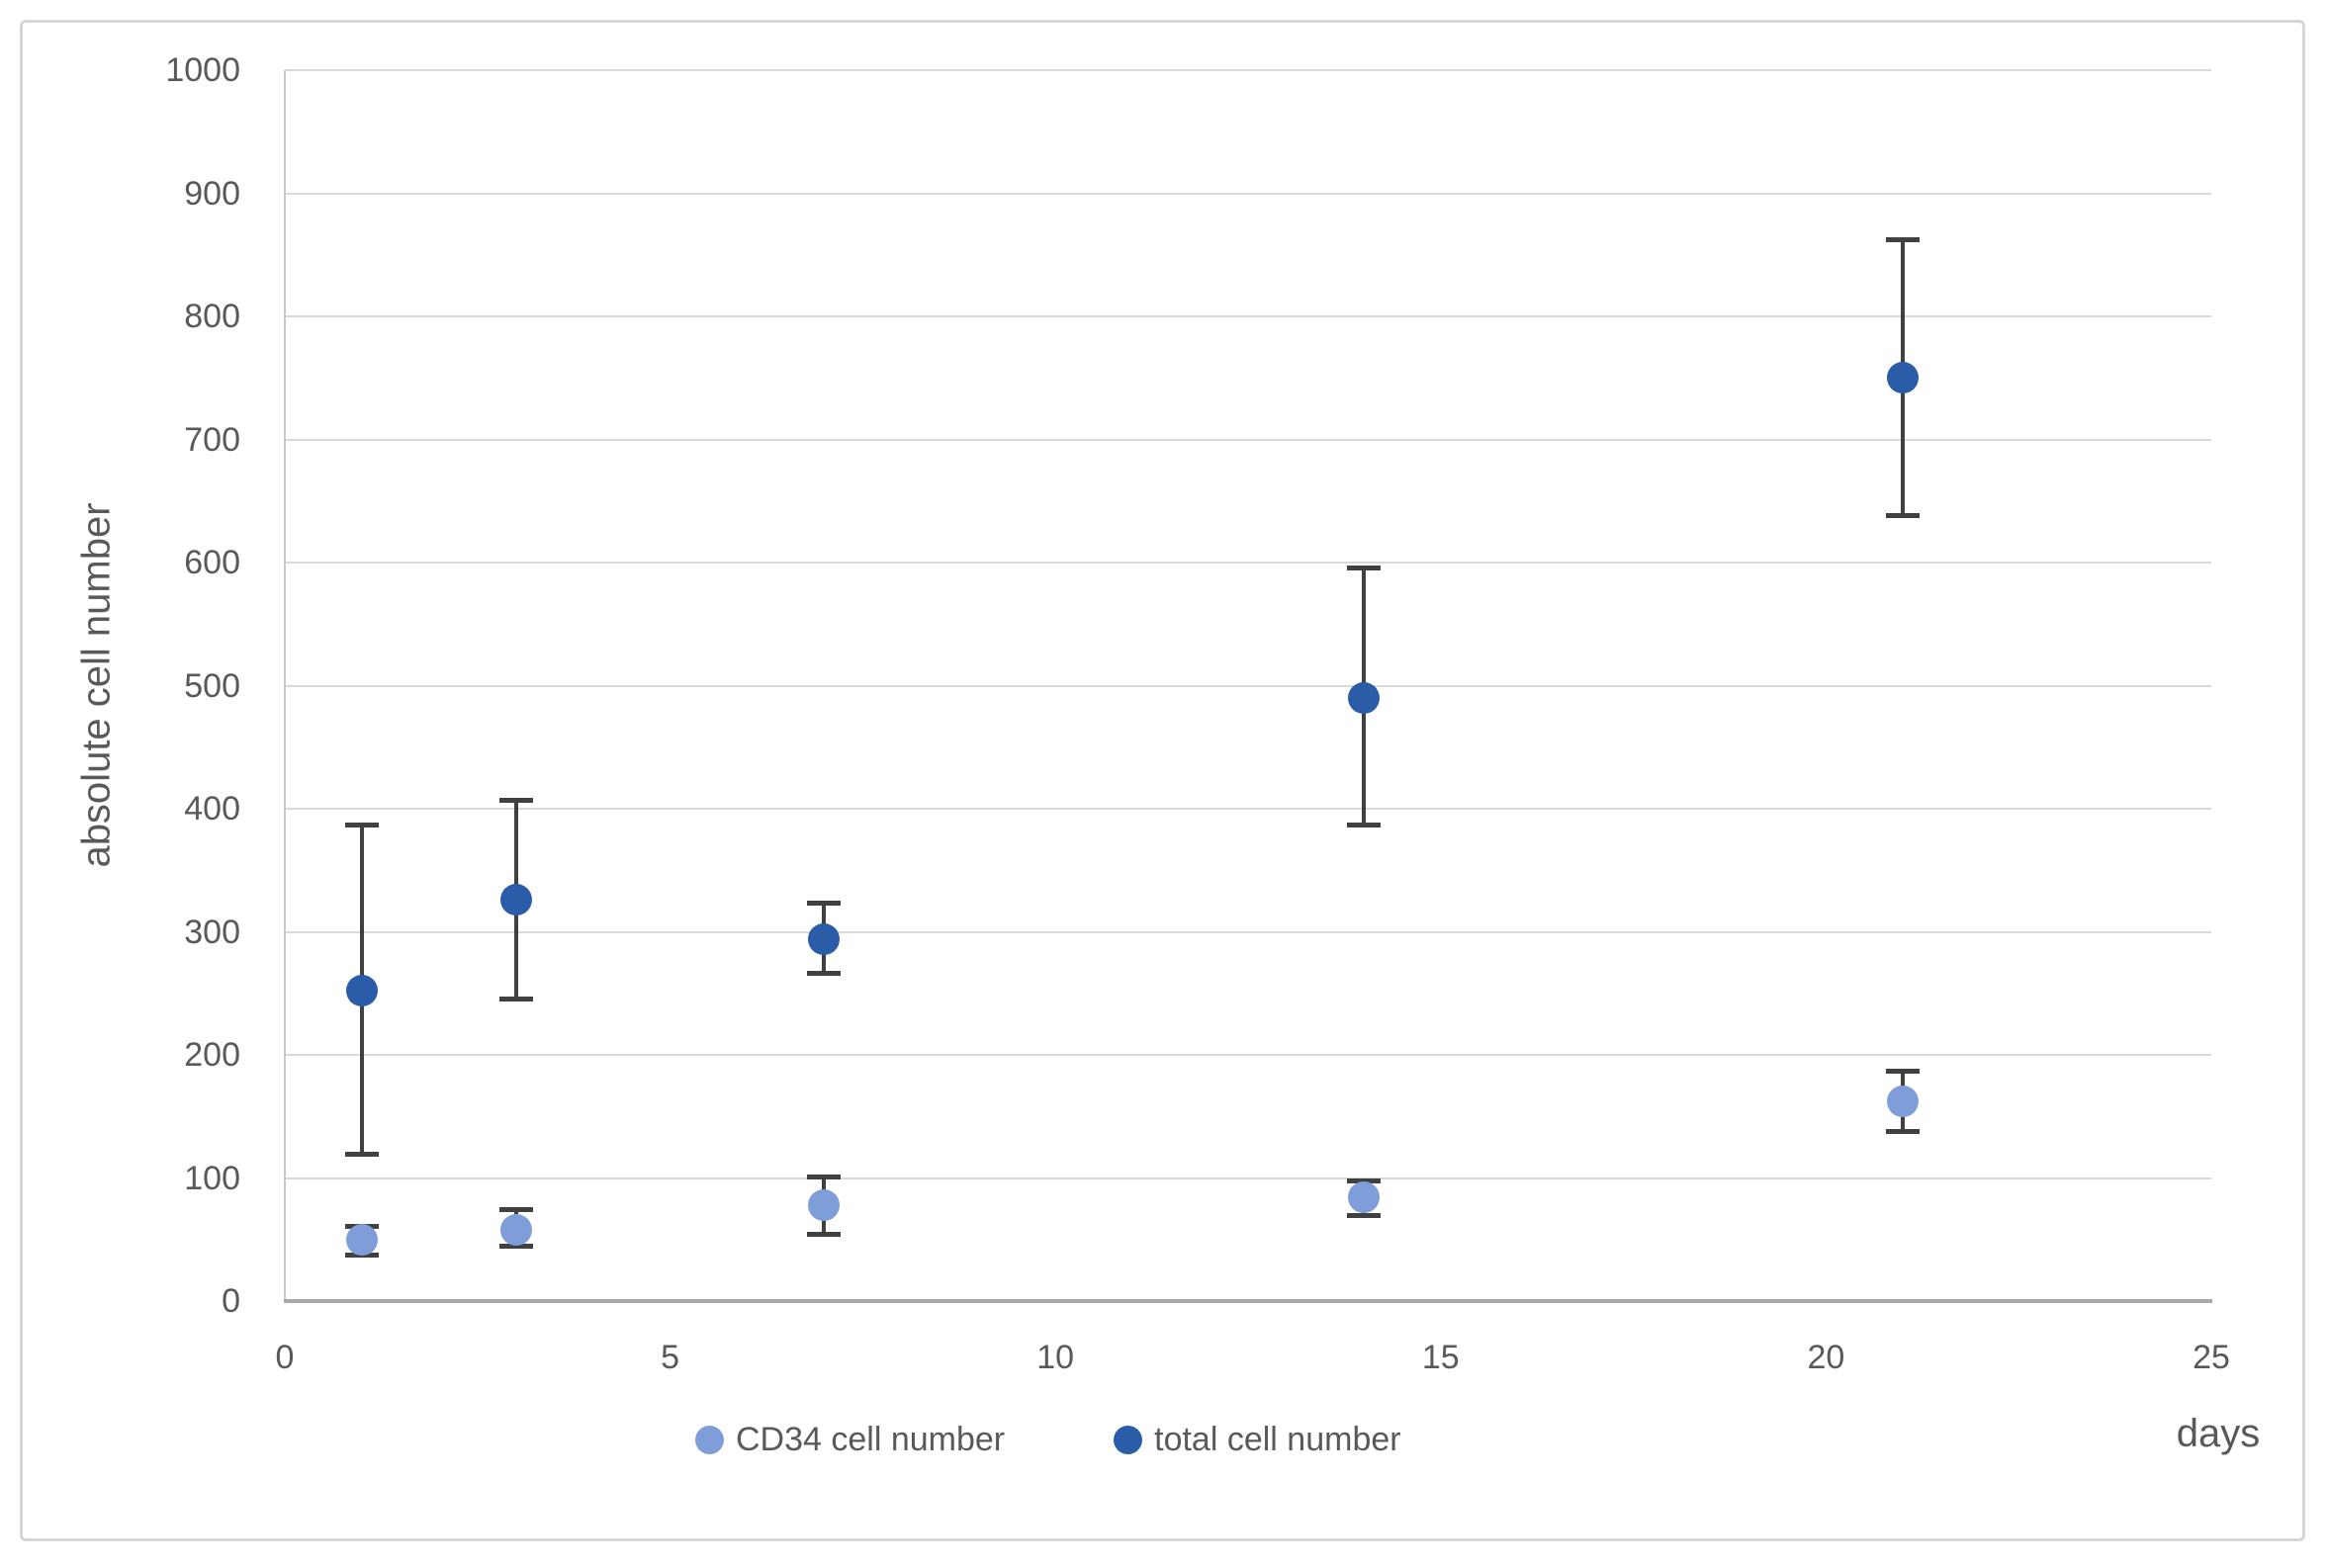  Describe the element at coordinates (231, 1301) in the screenshot. I see `y-tick-label-0: 0` at that location.